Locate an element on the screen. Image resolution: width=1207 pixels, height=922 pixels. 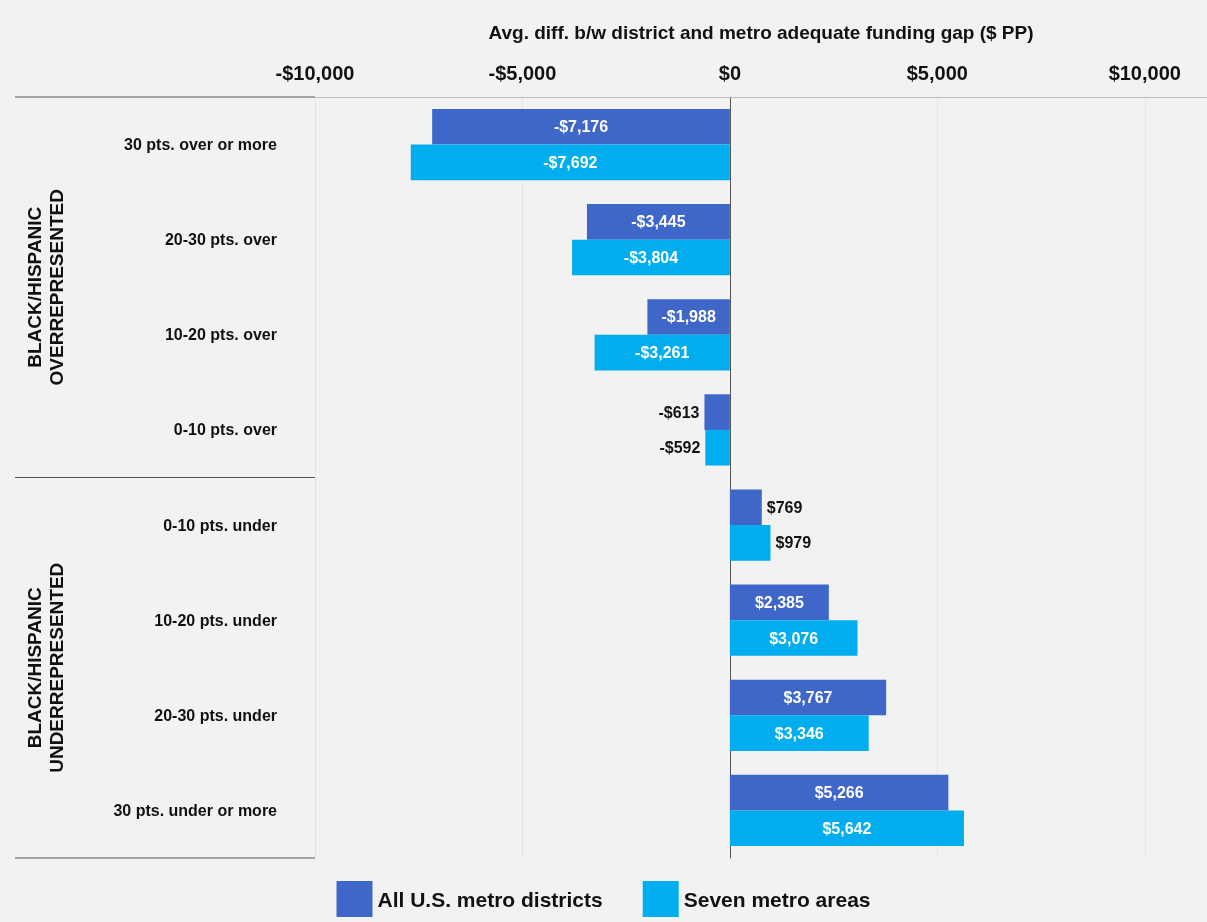
y-tick-label: 10-20 pts. over is located at coordinates (220, 335).